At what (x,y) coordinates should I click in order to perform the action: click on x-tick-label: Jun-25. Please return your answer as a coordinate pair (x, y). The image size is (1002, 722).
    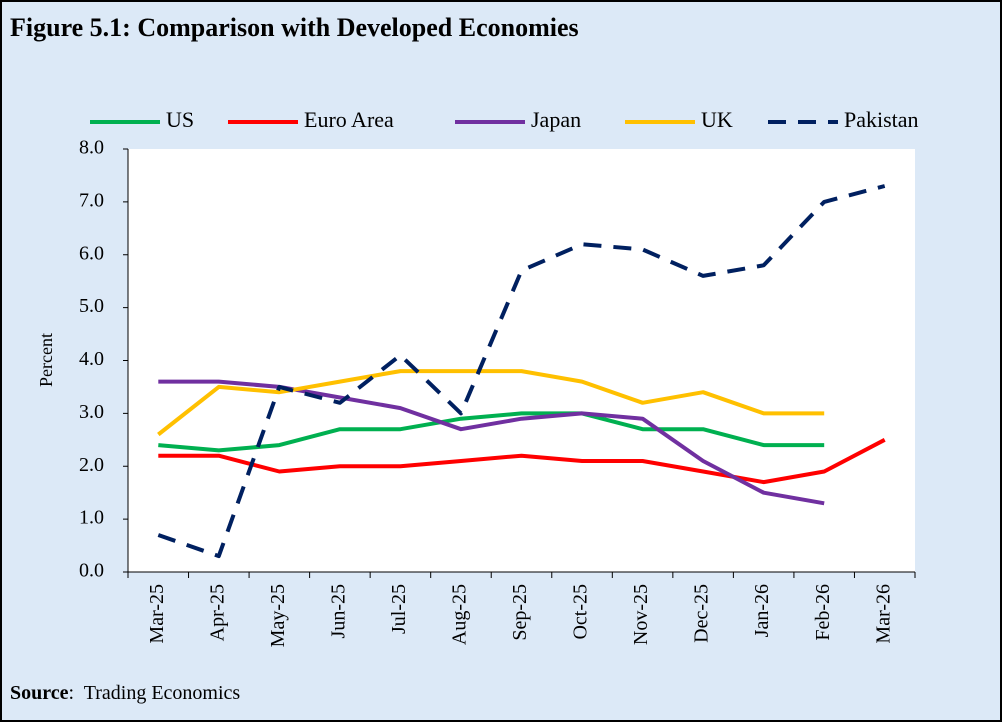
    Looking at the image, I should click on (338, 611).